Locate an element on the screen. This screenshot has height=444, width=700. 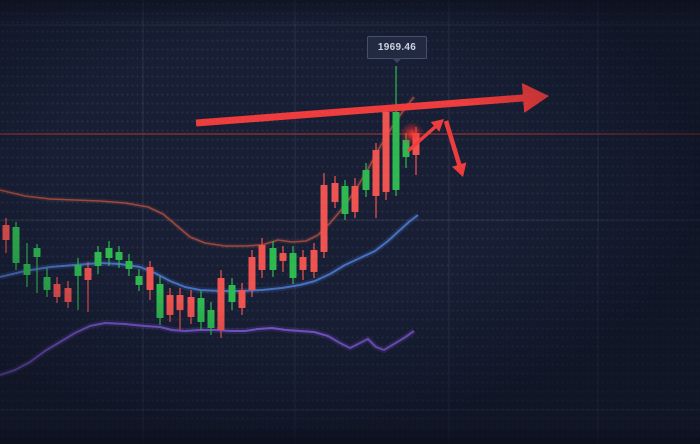
signal-glow-dot is located at coordinates (412, 134).